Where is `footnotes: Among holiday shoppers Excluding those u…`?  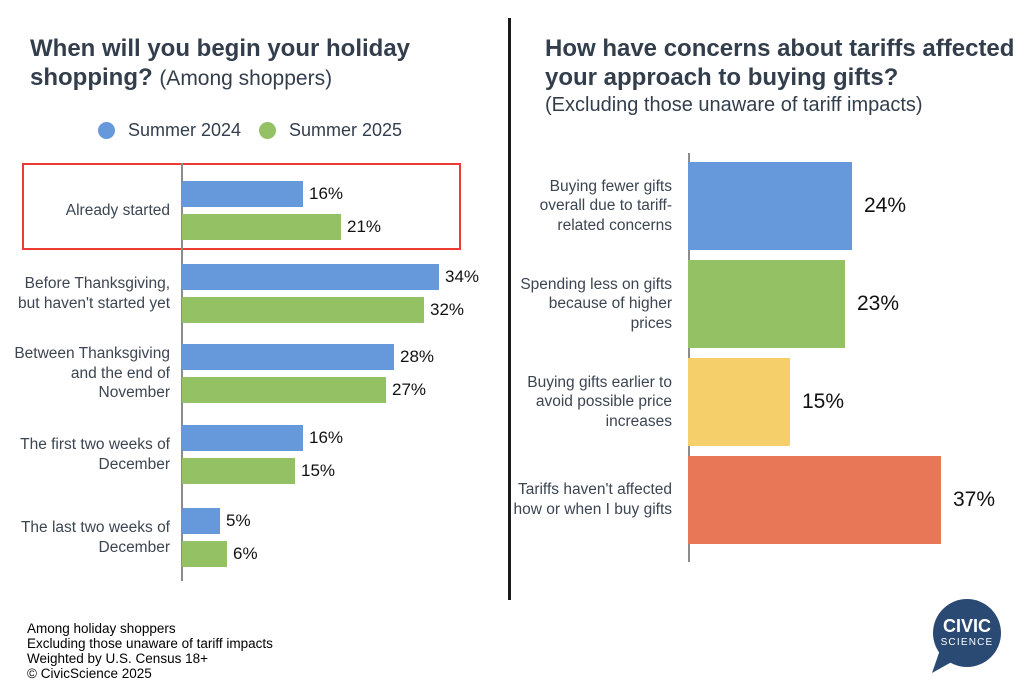 footnotes: Among holiday shoppers Excluding those u… is located at coordinates (150, 651).